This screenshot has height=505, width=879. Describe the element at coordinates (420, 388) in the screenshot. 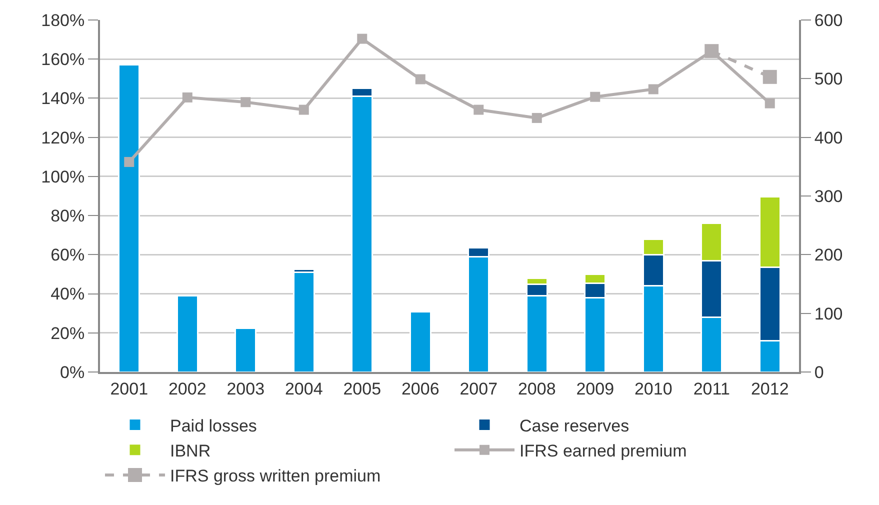

I see `x-tick-label: 2006` at that location.